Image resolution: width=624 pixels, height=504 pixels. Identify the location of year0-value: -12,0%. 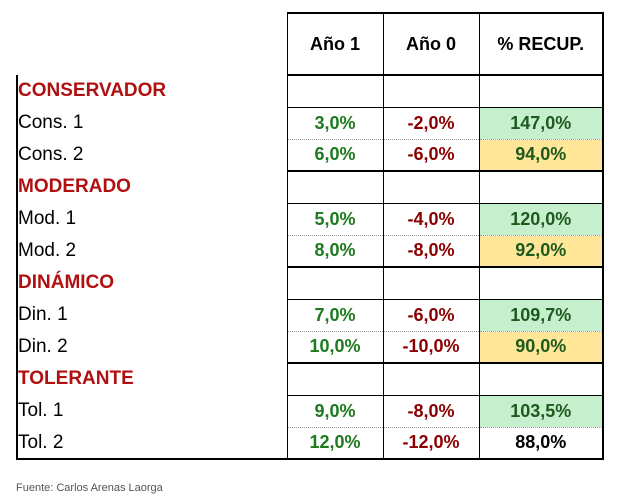
(431, 443).